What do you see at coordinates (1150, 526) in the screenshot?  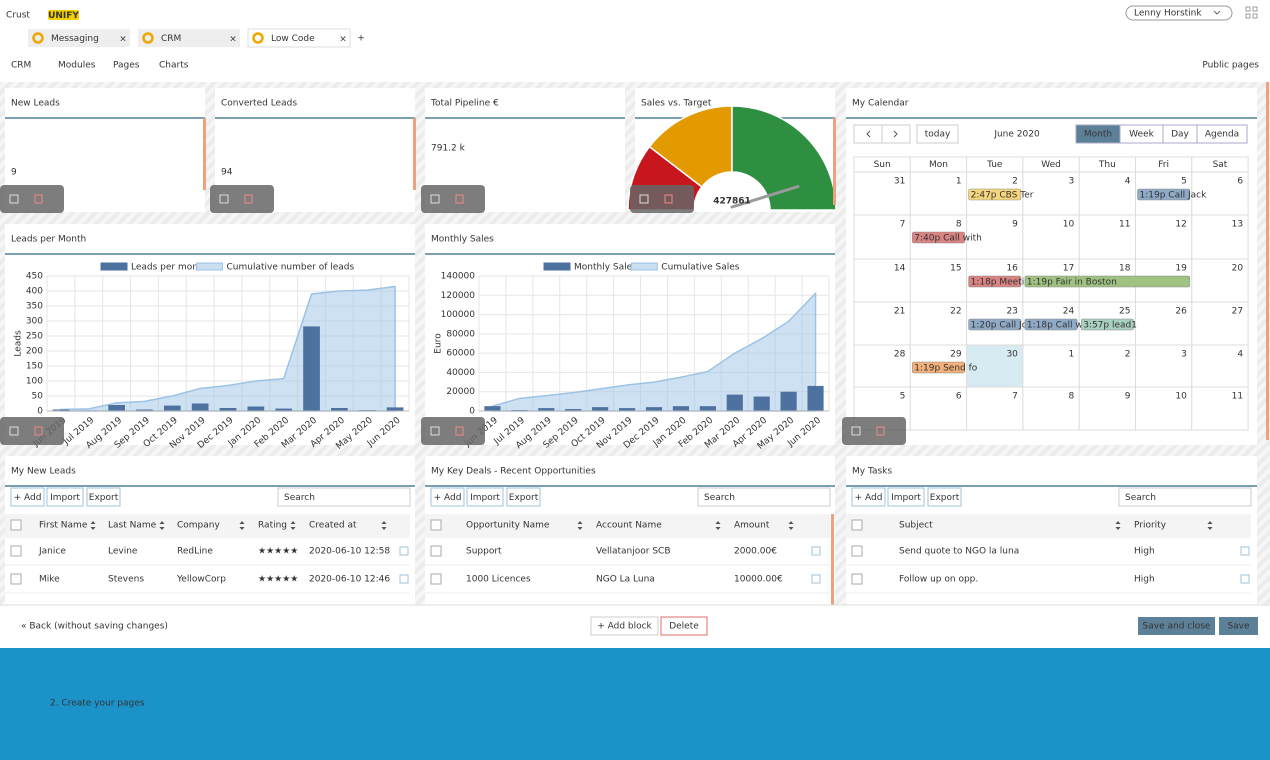 I see `column-header: Priority` at bounding box center [1150, 526].